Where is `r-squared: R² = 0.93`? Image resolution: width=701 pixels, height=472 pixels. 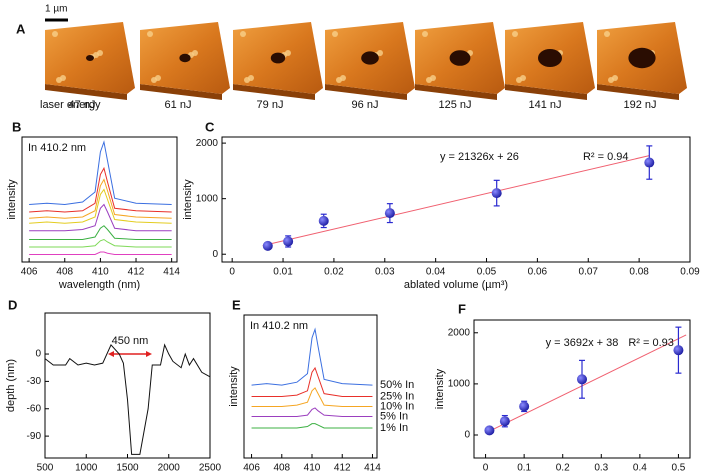
r-squared: R² = 0.93 is located at coordinates (651, 343).